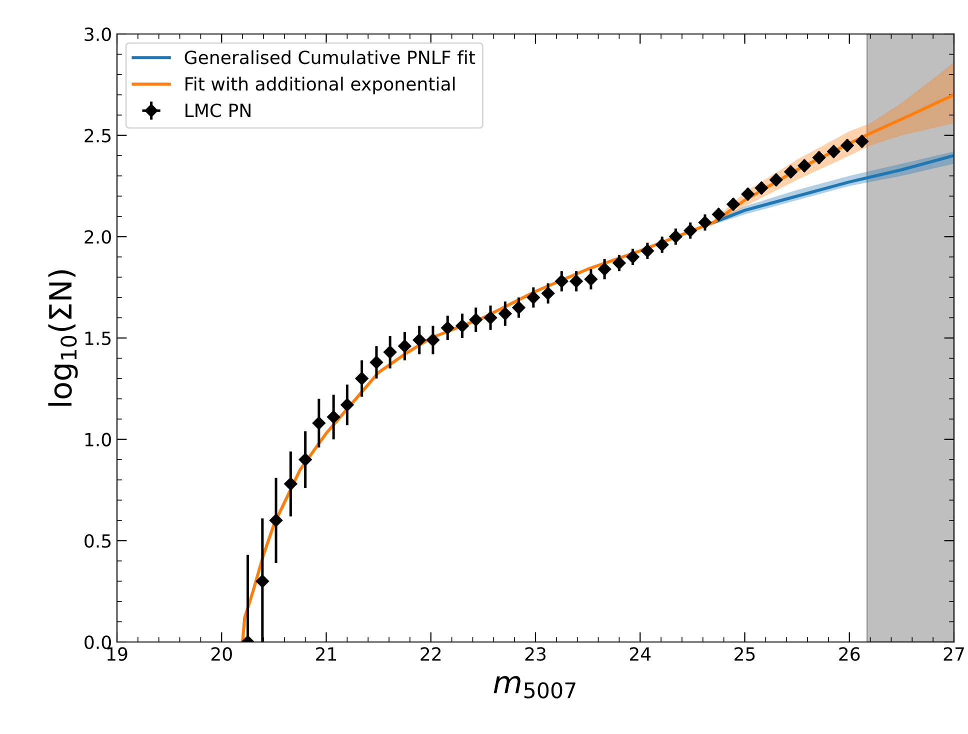  Describe the element at coordinates (221, 654) in the screenshot. I see `x-tick-label: 20` at that location.